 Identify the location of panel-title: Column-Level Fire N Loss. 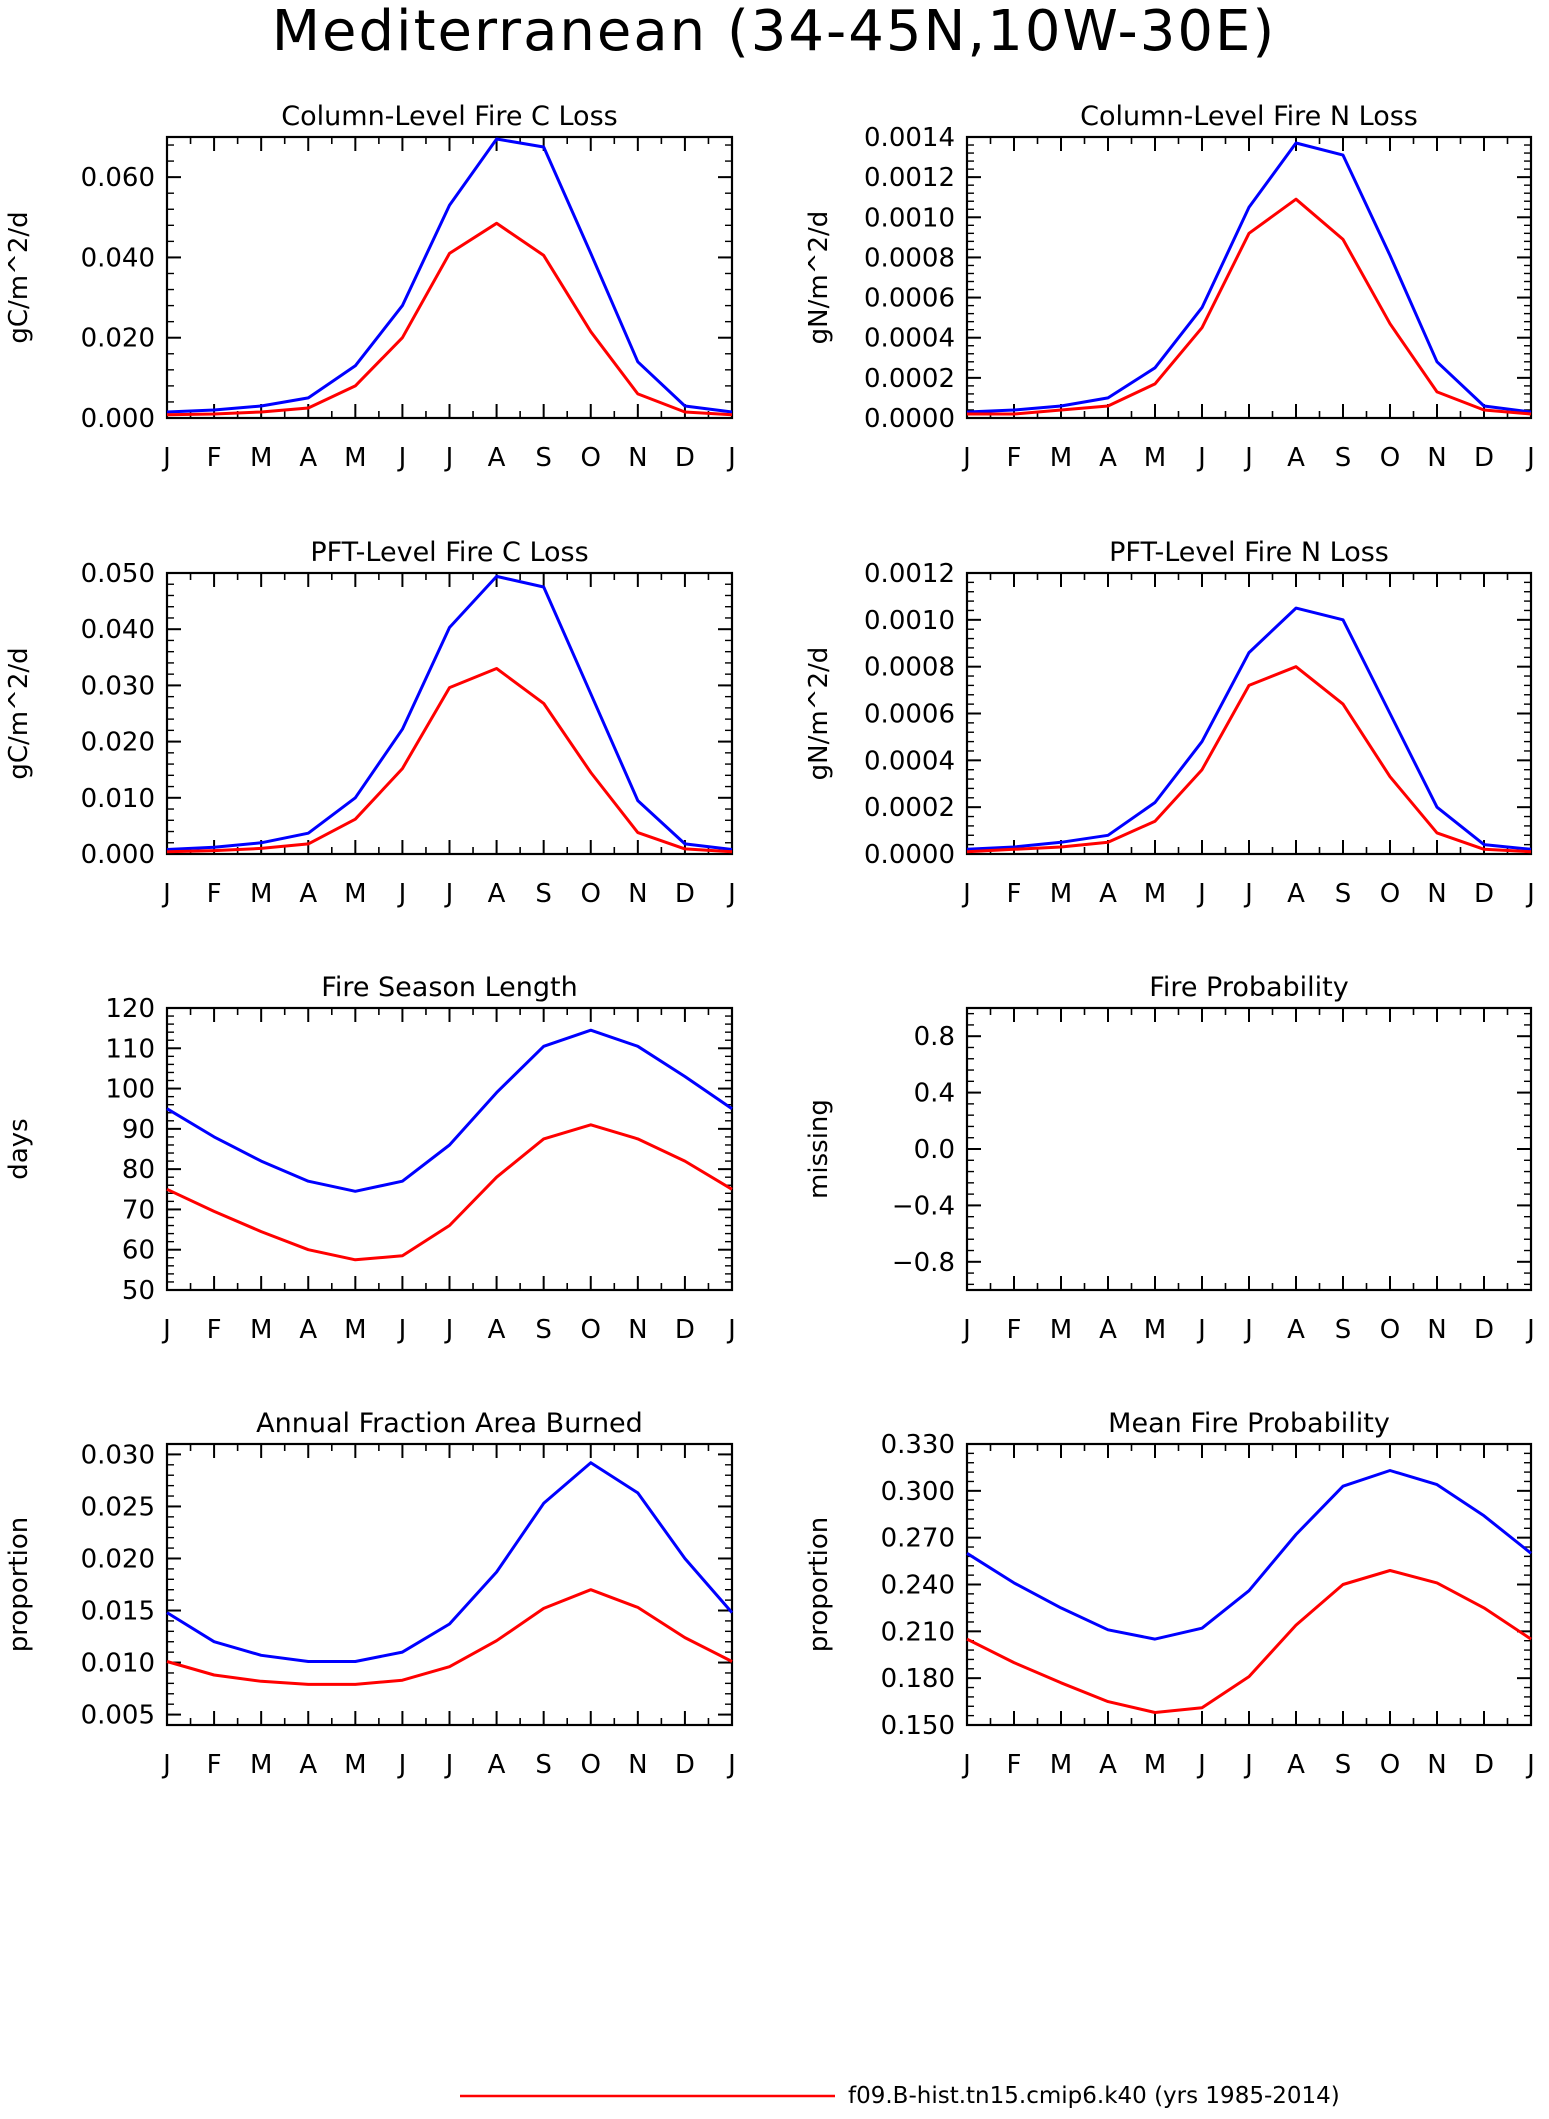
(1249, 116).